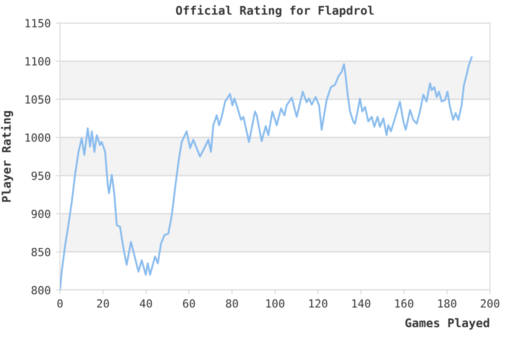  I want to click on y-tick-label: 1150, so click(38, 23).